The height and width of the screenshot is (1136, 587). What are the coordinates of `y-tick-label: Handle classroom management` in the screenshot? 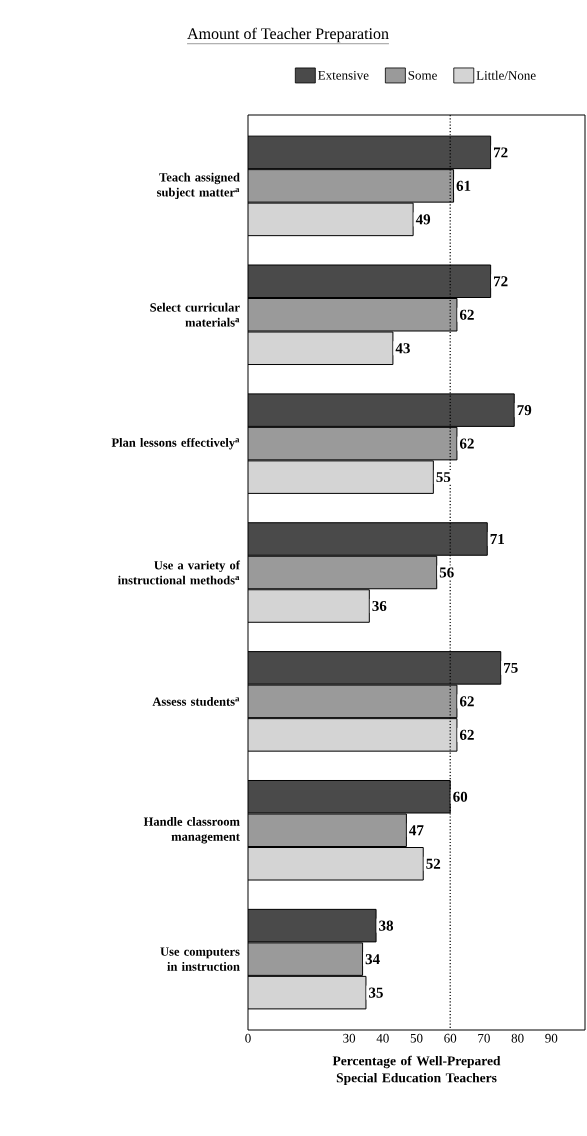 It's located at (191, 830).